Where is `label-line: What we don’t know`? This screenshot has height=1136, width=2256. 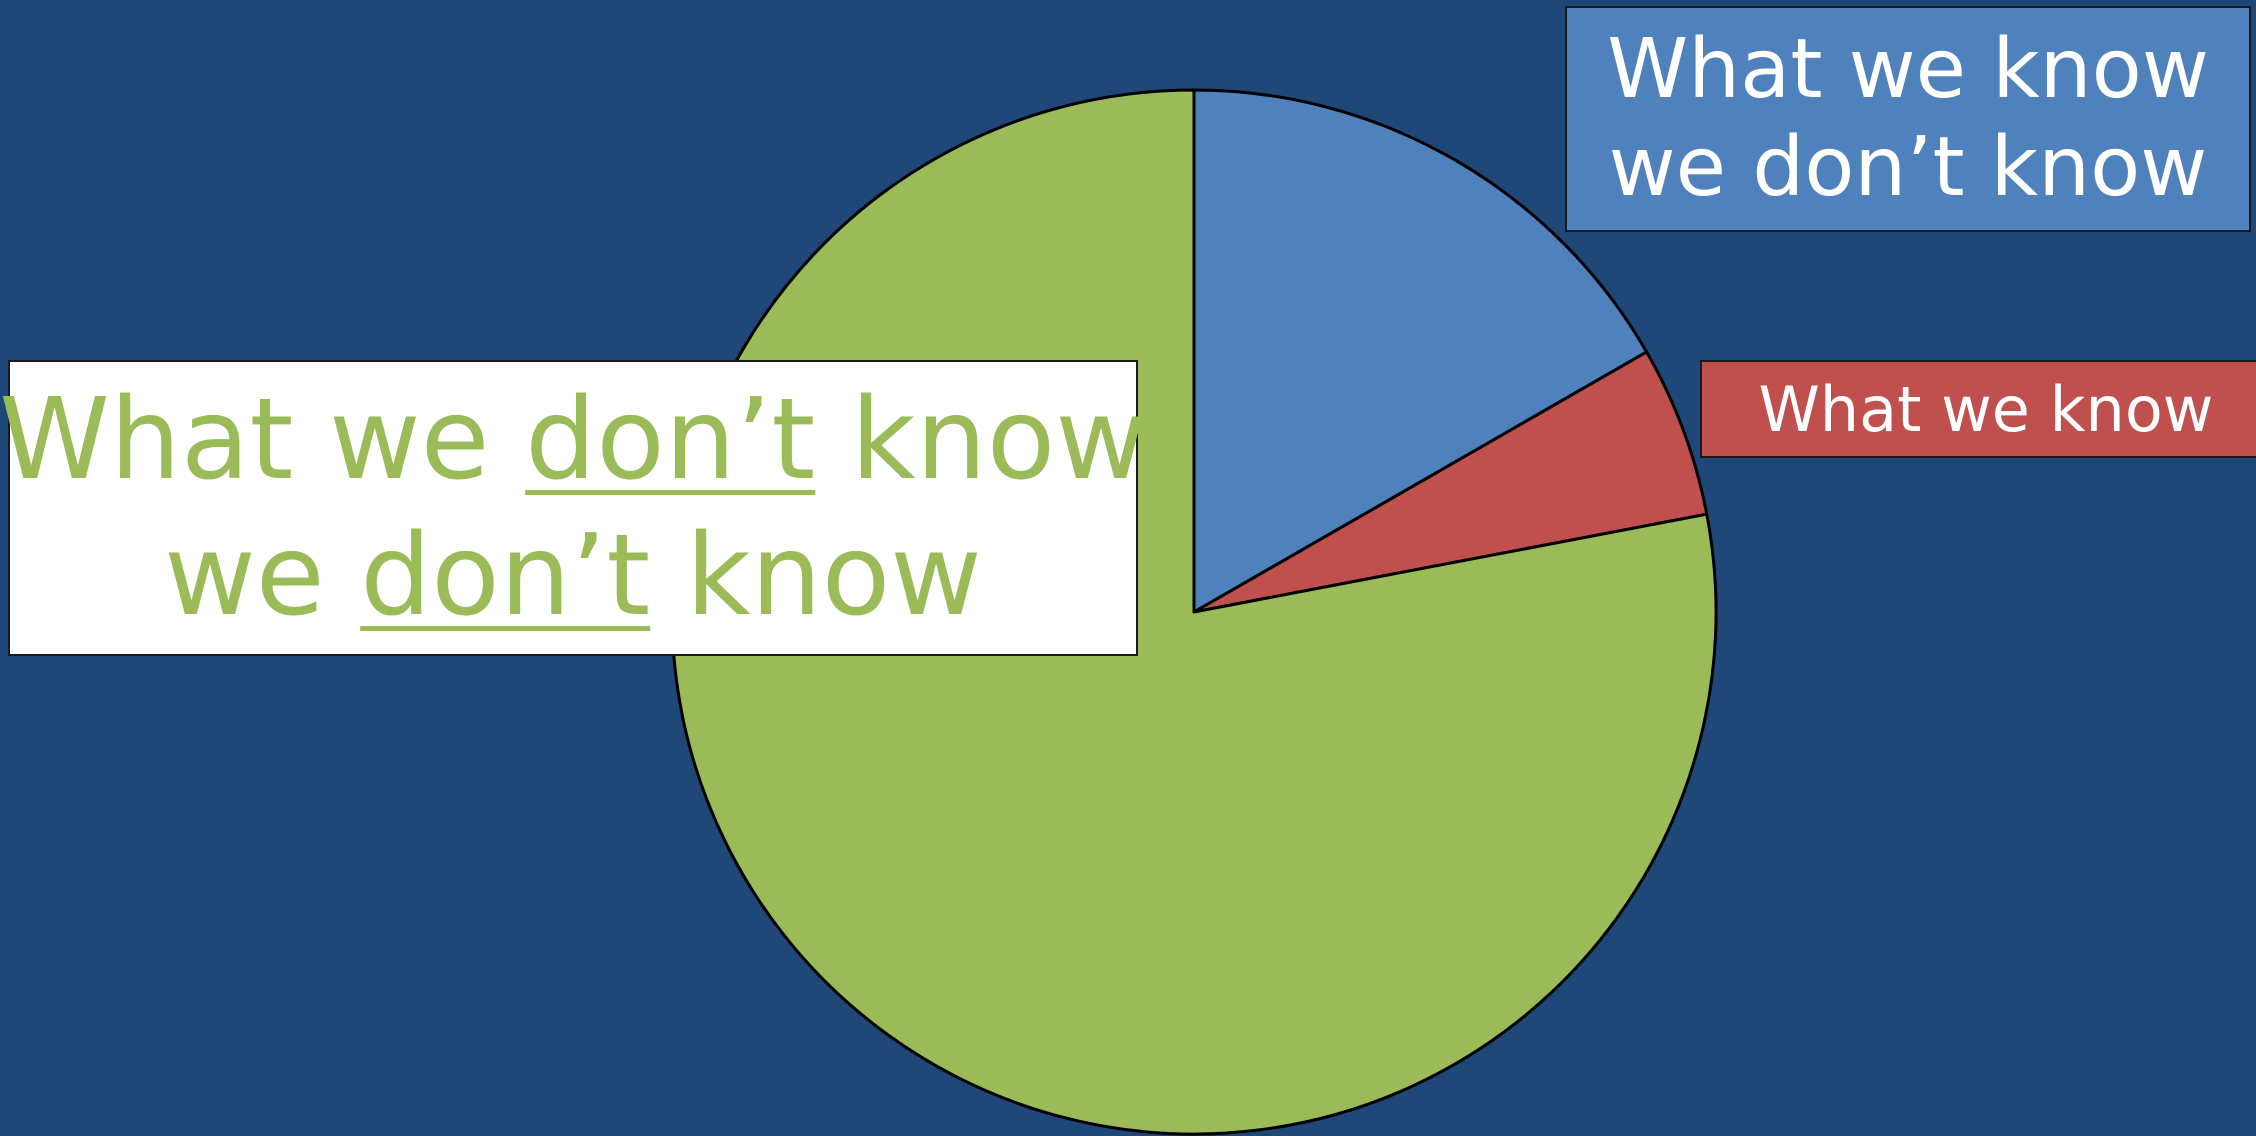
label-line: What we don’t know is located at coordinates (573, 440).